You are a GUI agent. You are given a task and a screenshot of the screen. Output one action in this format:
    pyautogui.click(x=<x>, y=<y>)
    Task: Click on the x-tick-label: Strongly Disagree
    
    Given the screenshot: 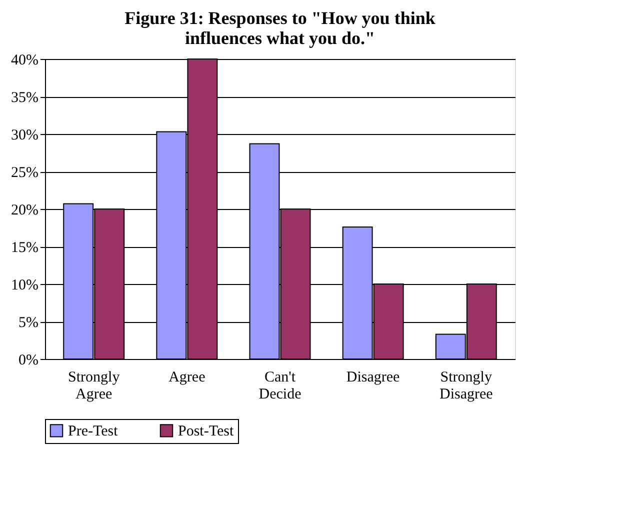 What is the action you would take?
    pyautogui.click(x=466, y=386)
    